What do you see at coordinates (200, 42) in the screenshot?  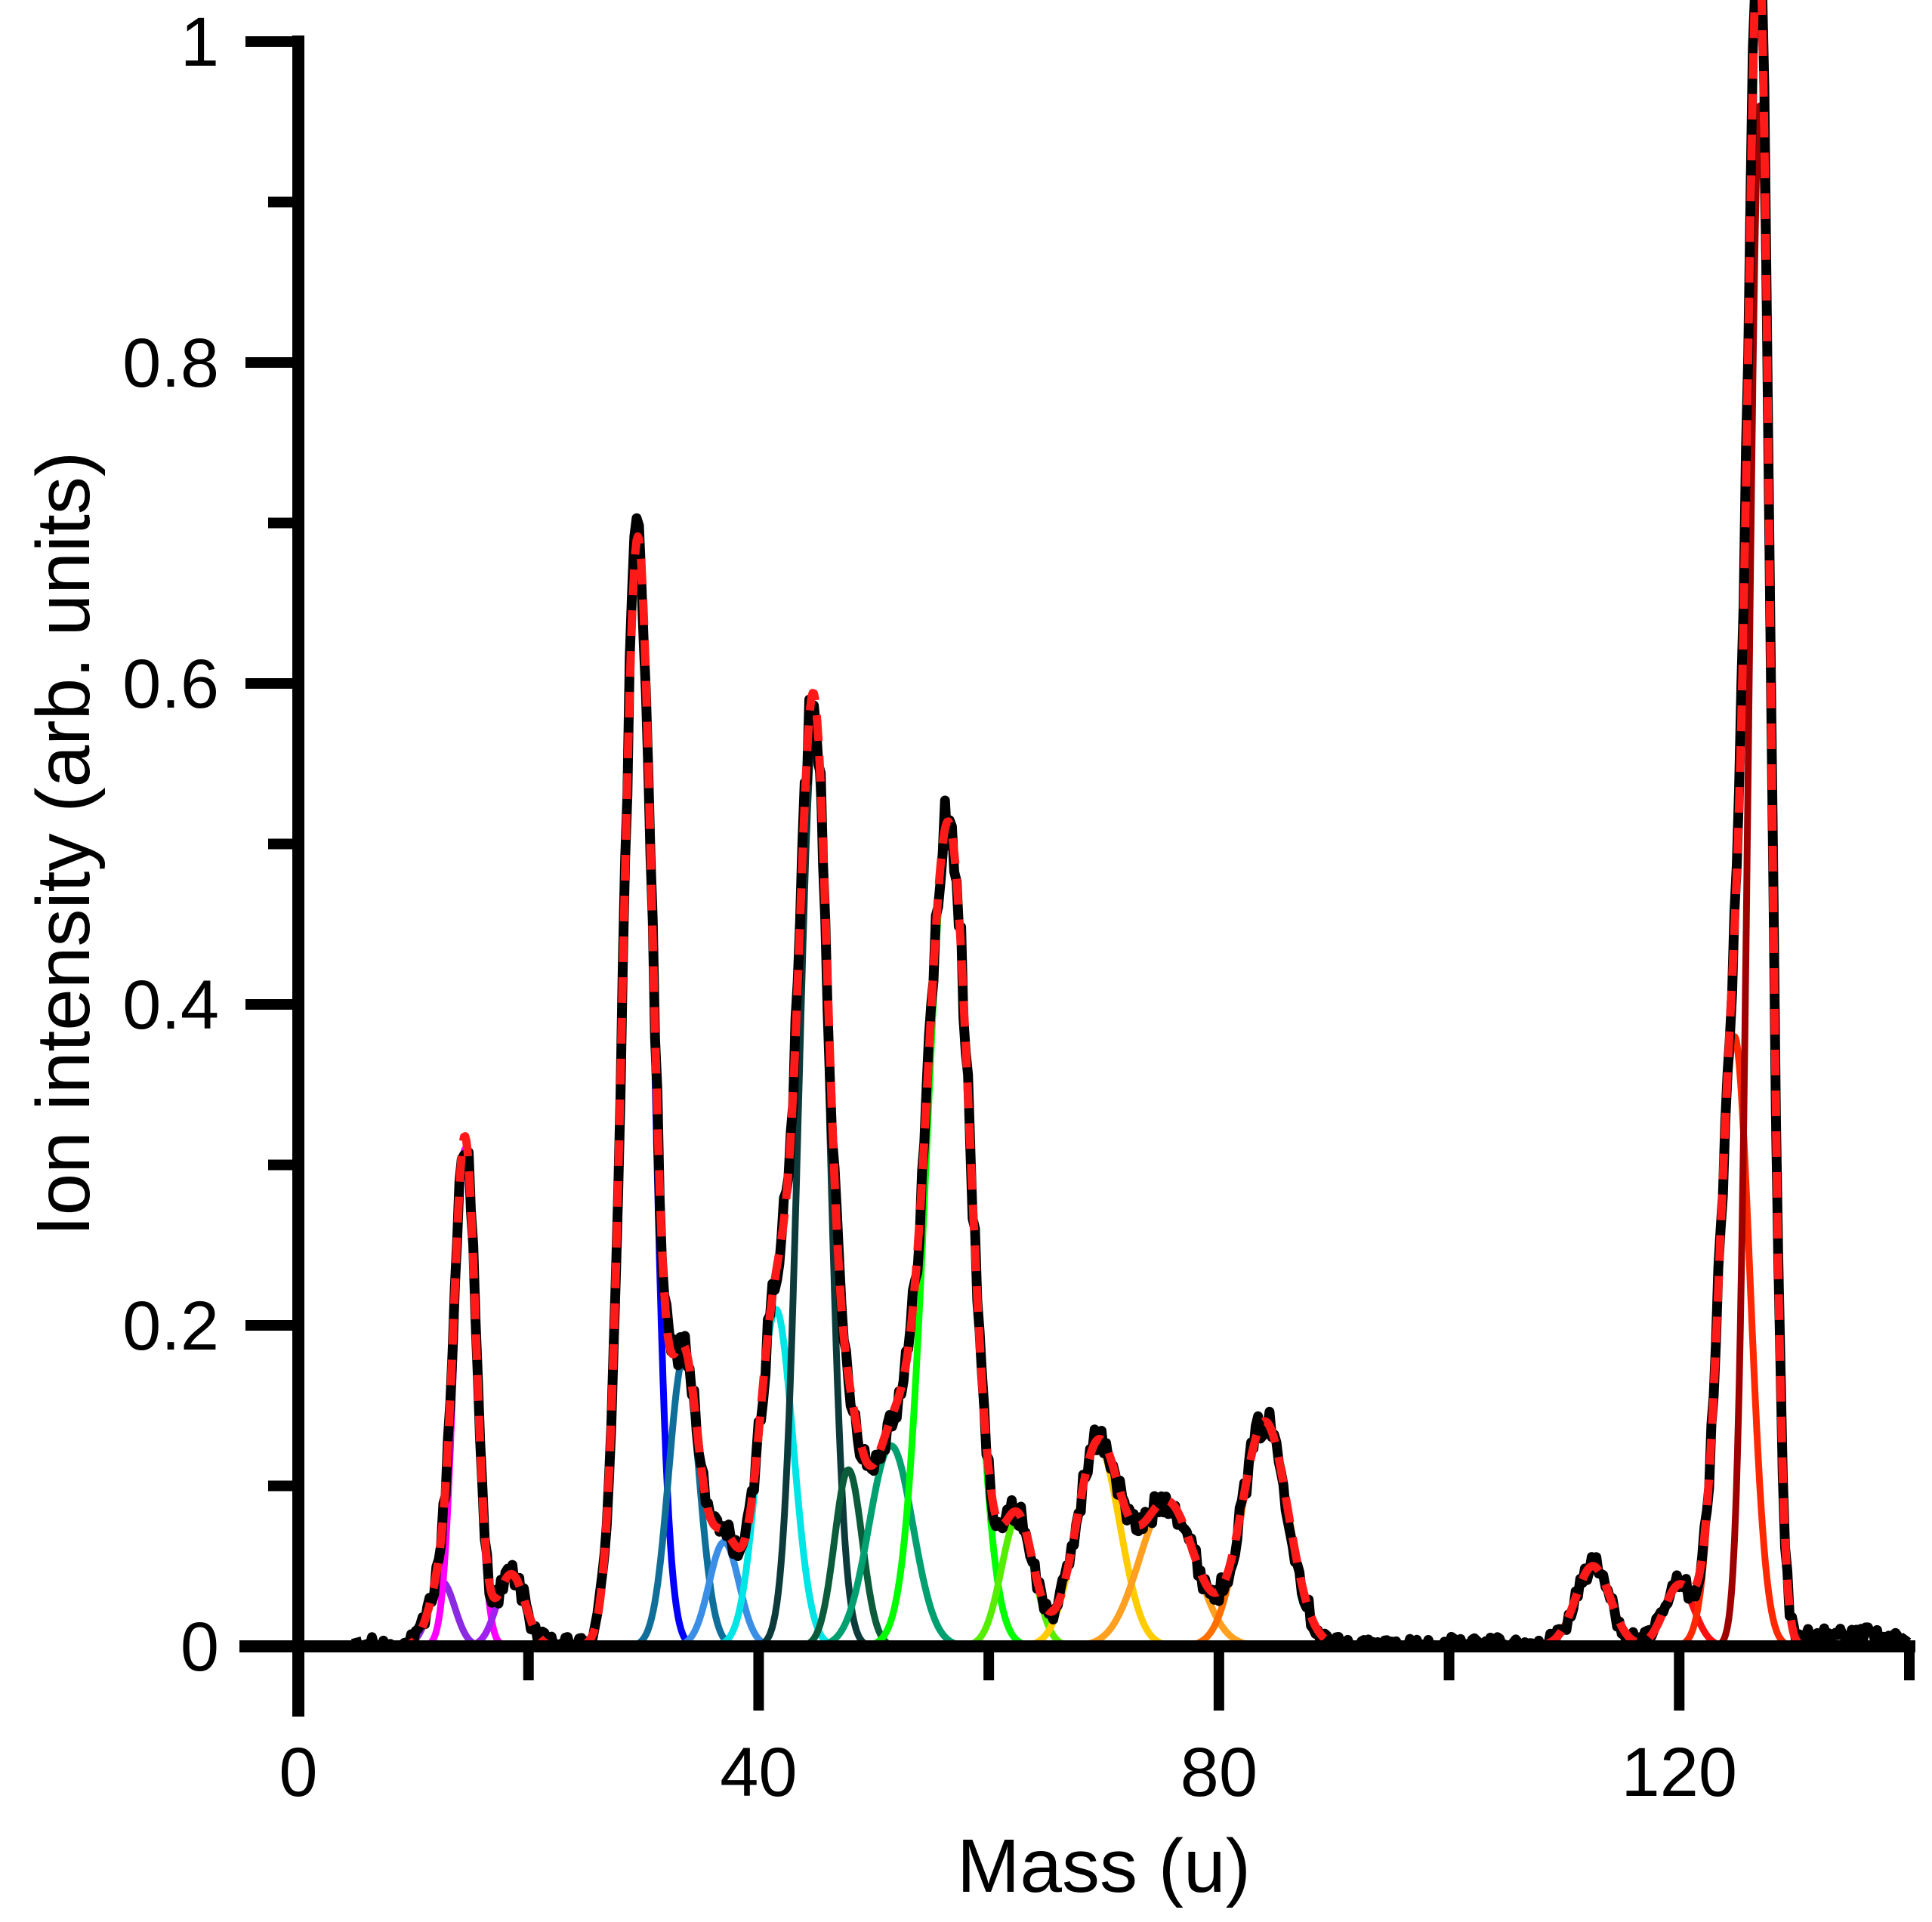 I see `y-tick-label: 1` at bounding box center [200, 42].